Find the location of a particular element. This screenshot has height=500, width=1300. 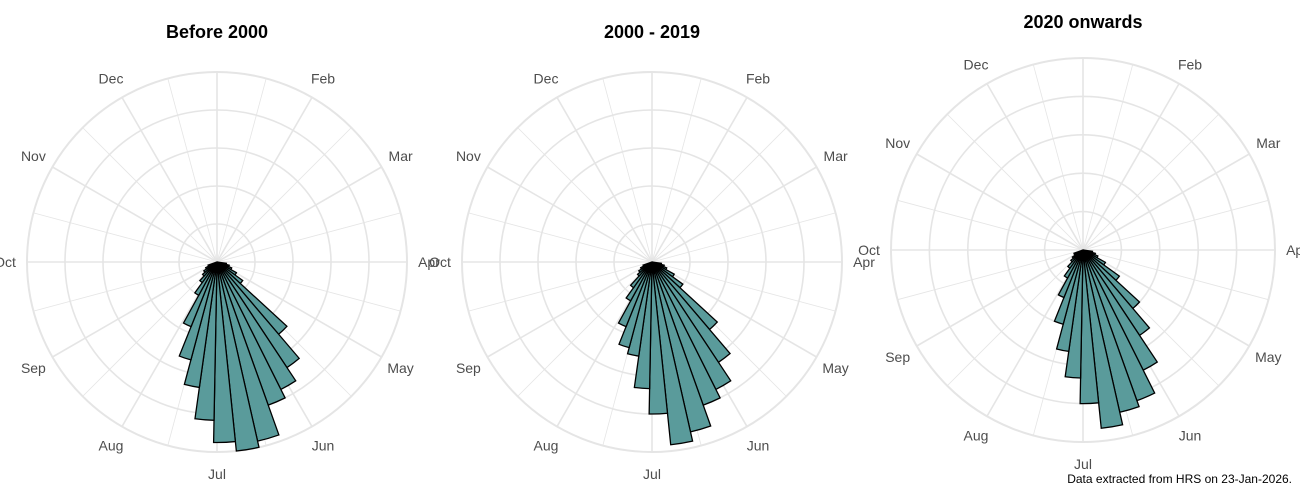

panel-title: 2020 onwards is located at coordinates (1082, 22).